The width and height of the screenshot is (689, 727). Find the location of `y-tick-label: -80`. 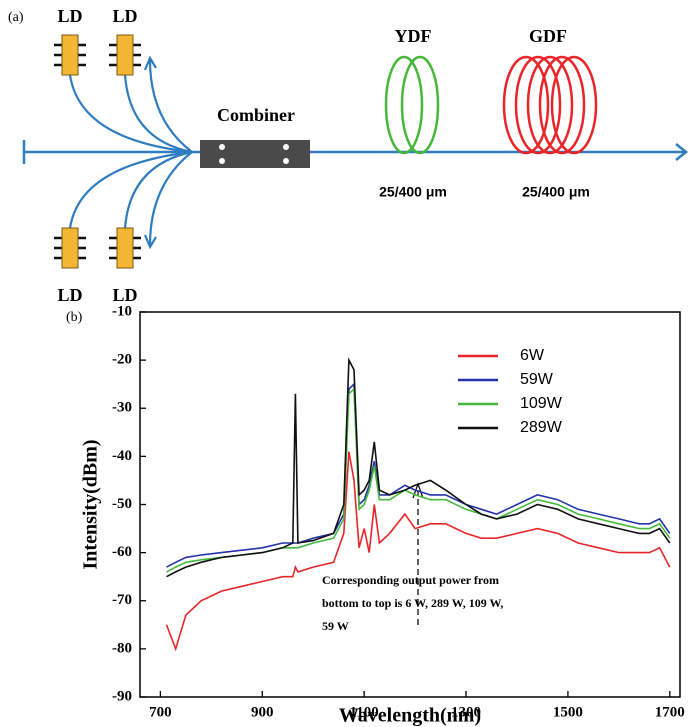

y-tick-label: -80 is located at coordinates (122, 648).